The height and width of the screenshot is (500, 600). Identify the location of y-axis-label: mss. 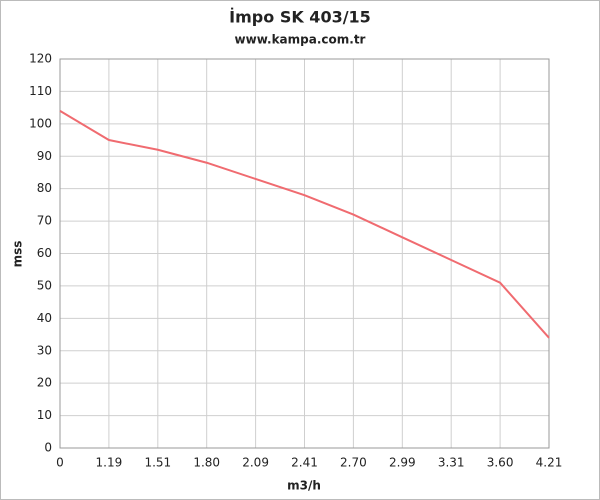
(18, 254).